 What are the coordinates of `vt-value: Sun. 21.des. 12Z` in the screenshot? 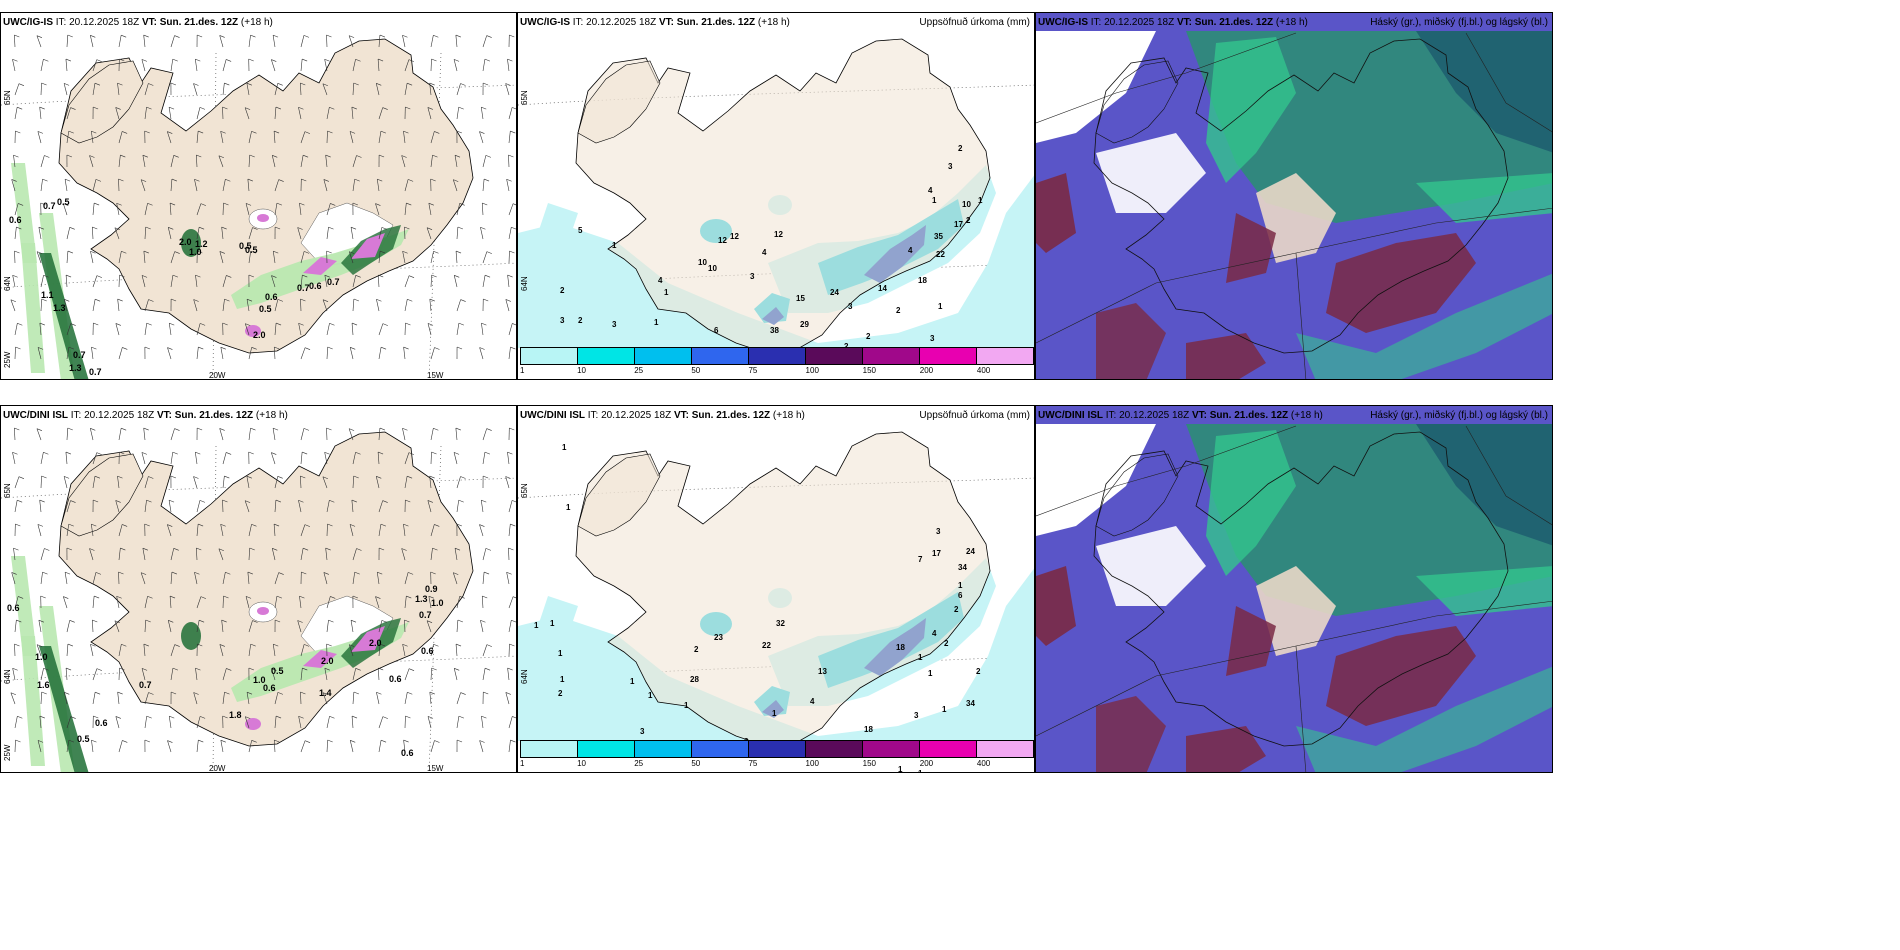 It's located at (1249, 415).